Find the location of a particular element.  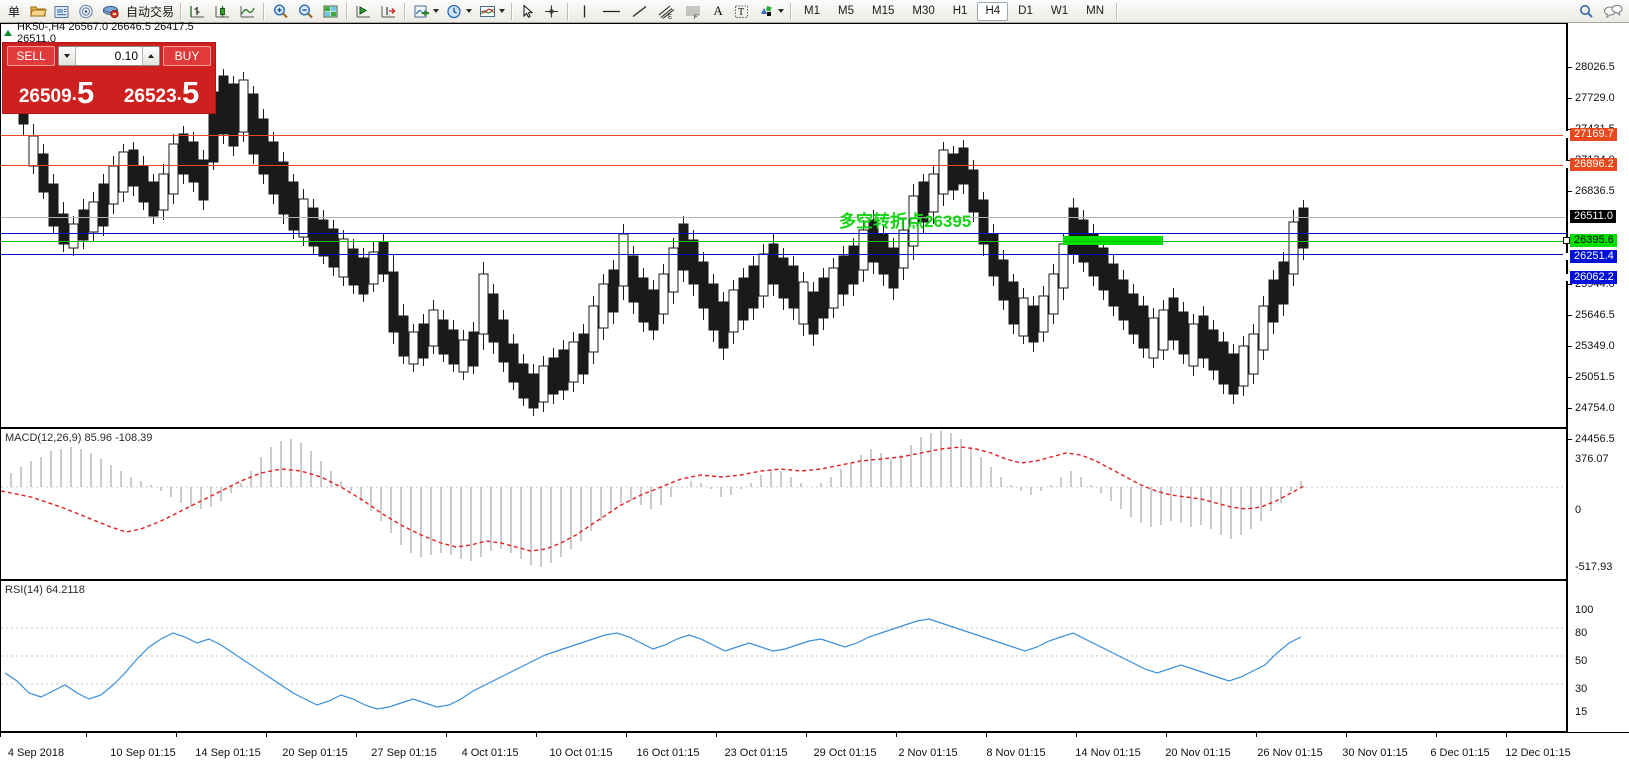

support-line-lower-a is located at coordinates (783, 233).